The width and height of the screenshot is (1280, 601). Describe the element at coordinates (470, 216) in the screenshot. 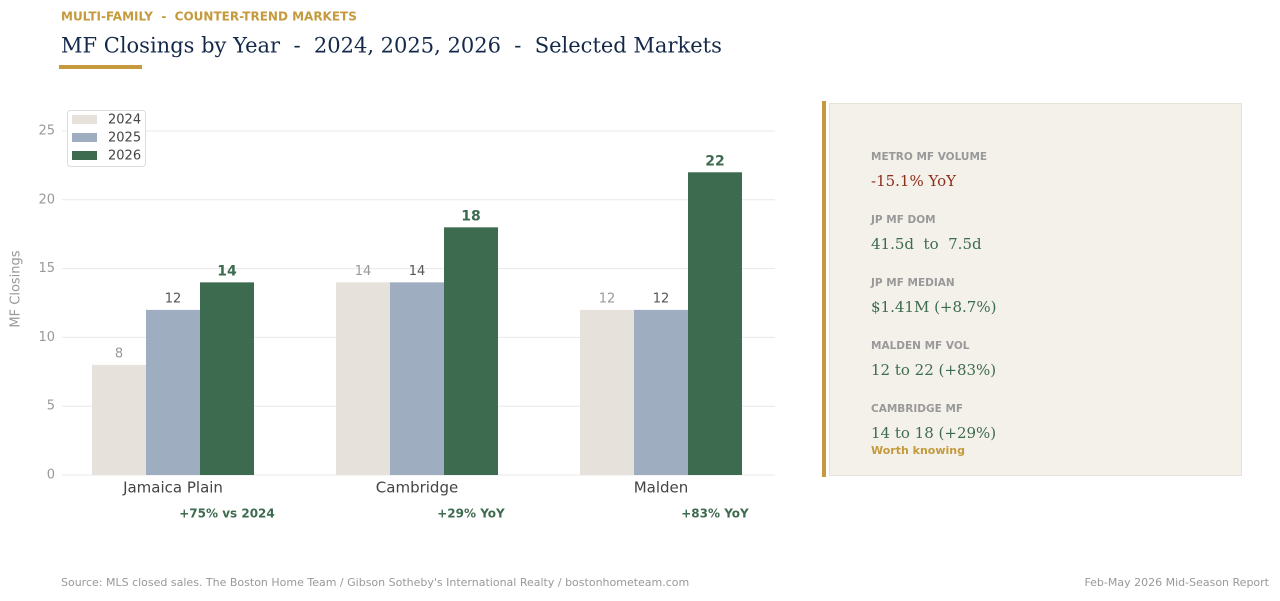

I see `value-label: 18` at that location.